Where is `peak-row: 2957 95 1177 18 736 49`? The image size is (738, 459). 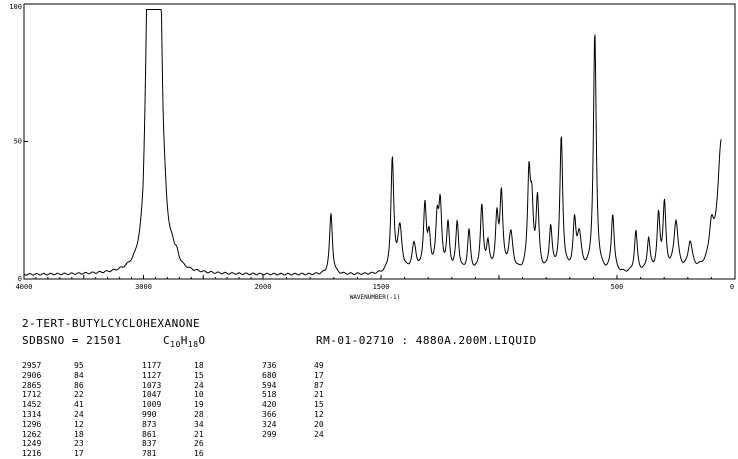
peak-row: 2957 95 1177 18 736 49 is located at coordinates (202, 366).